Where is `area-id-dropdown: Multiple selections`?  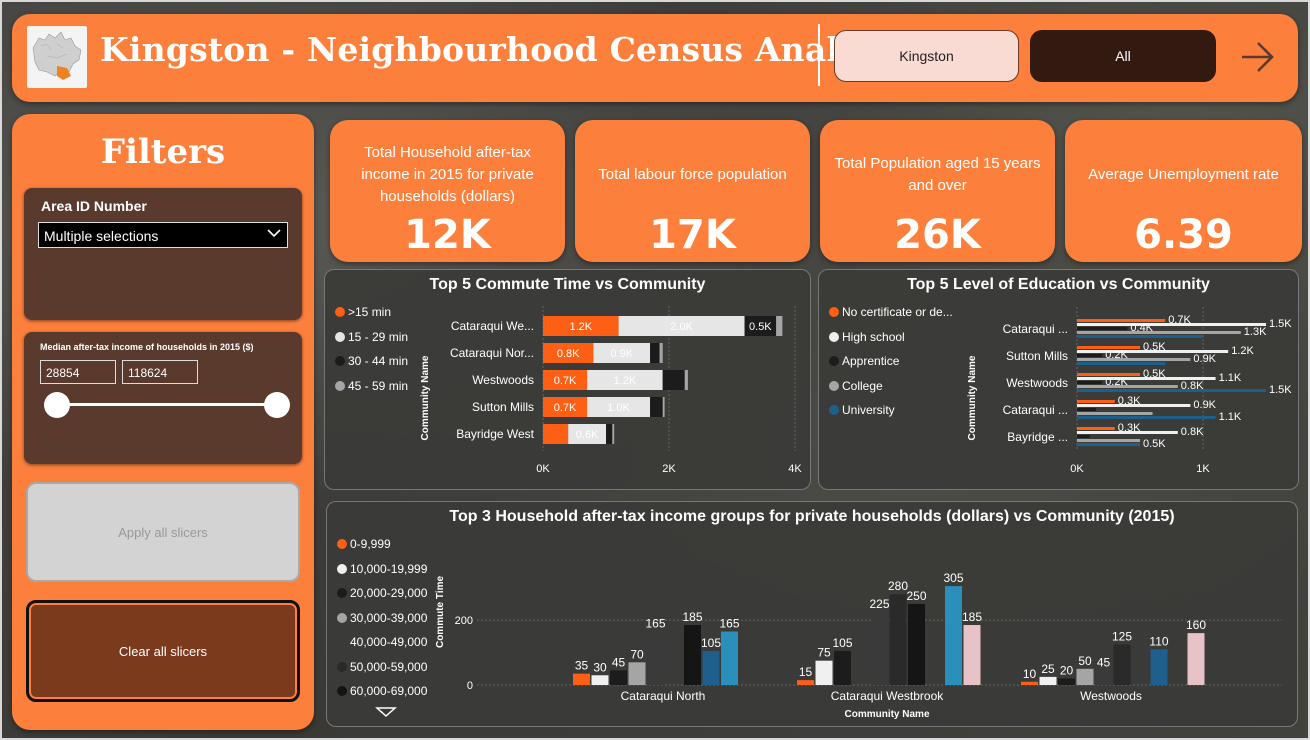 area-id-dropdown: Multiple selections is located at coordinates (163, 235).